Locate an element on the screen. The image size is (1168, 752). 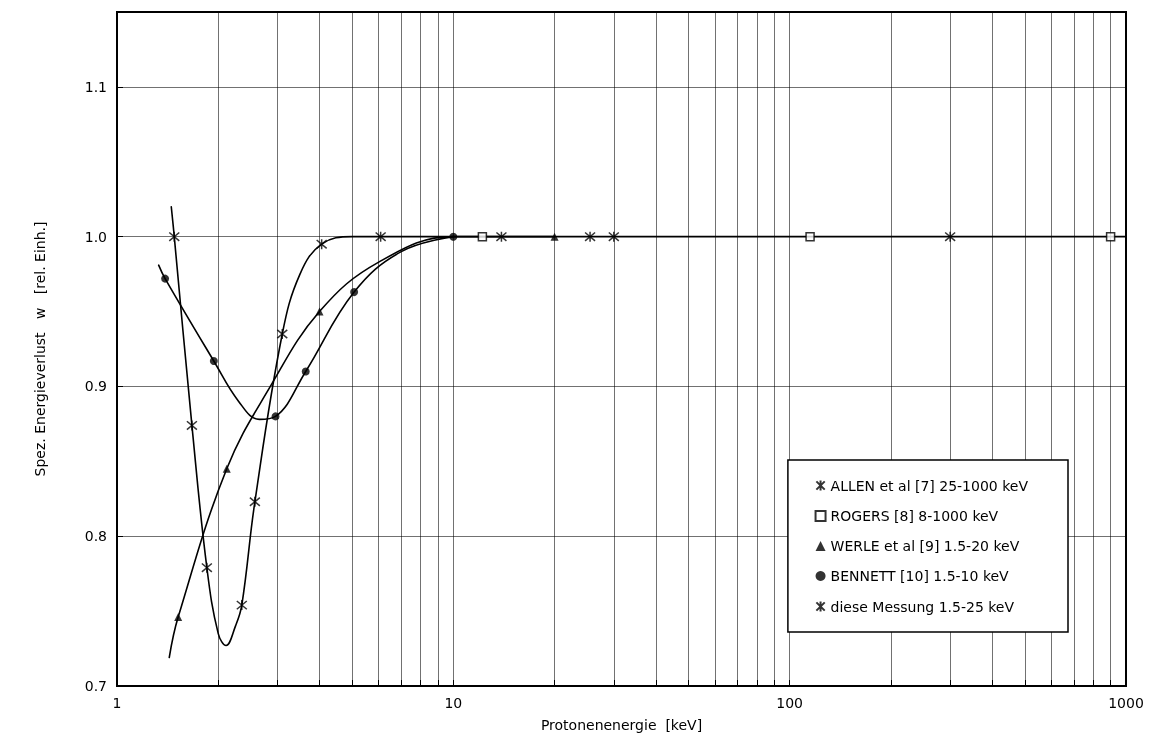
legend-label: BENNETT [10] 1.5-10 keV is located at coordinates (920, 576).